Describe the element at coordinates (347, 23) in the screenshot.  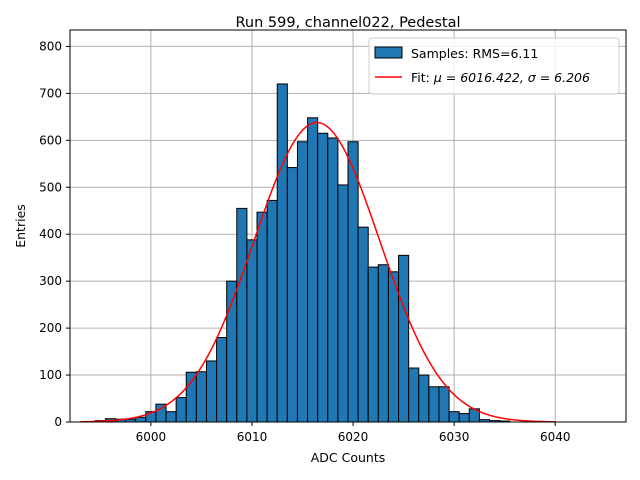
I see `chart-title: Run 599, channel022, Pedestal` at that location.